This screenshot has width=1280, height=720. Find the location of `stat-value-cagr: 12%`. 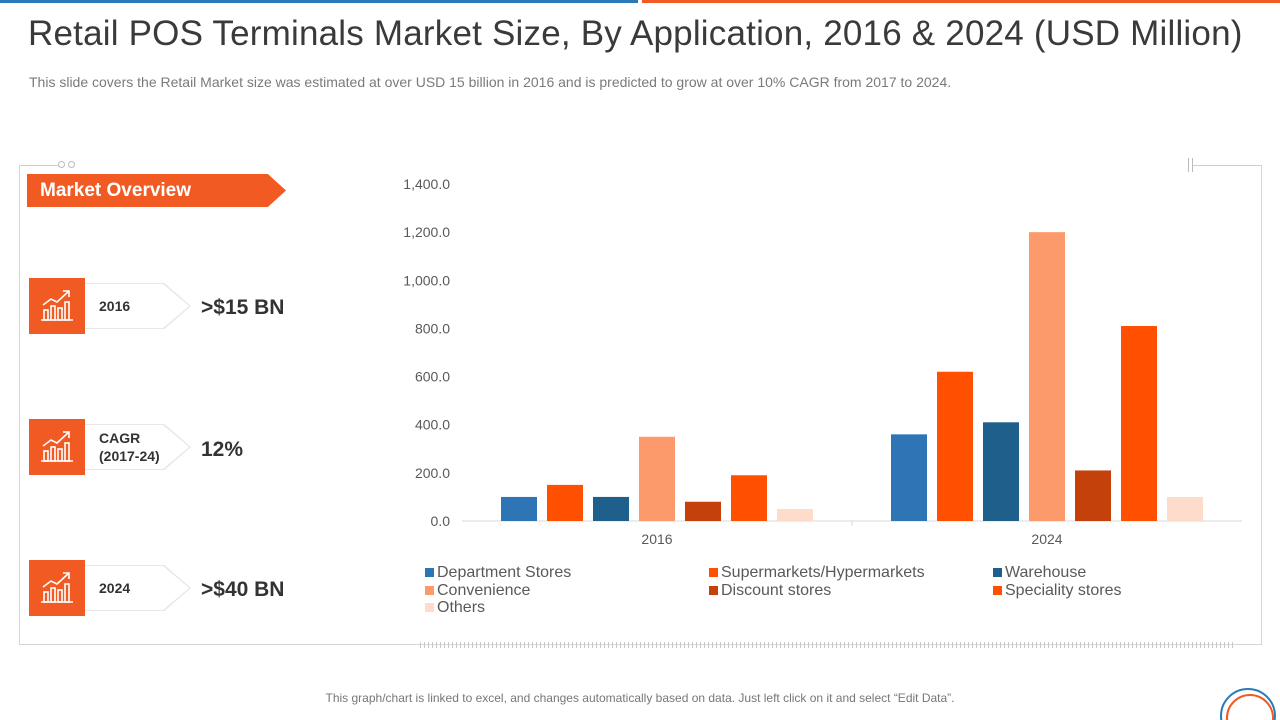

stat-value-cagr: 12% is located at coordinates (222, 449).